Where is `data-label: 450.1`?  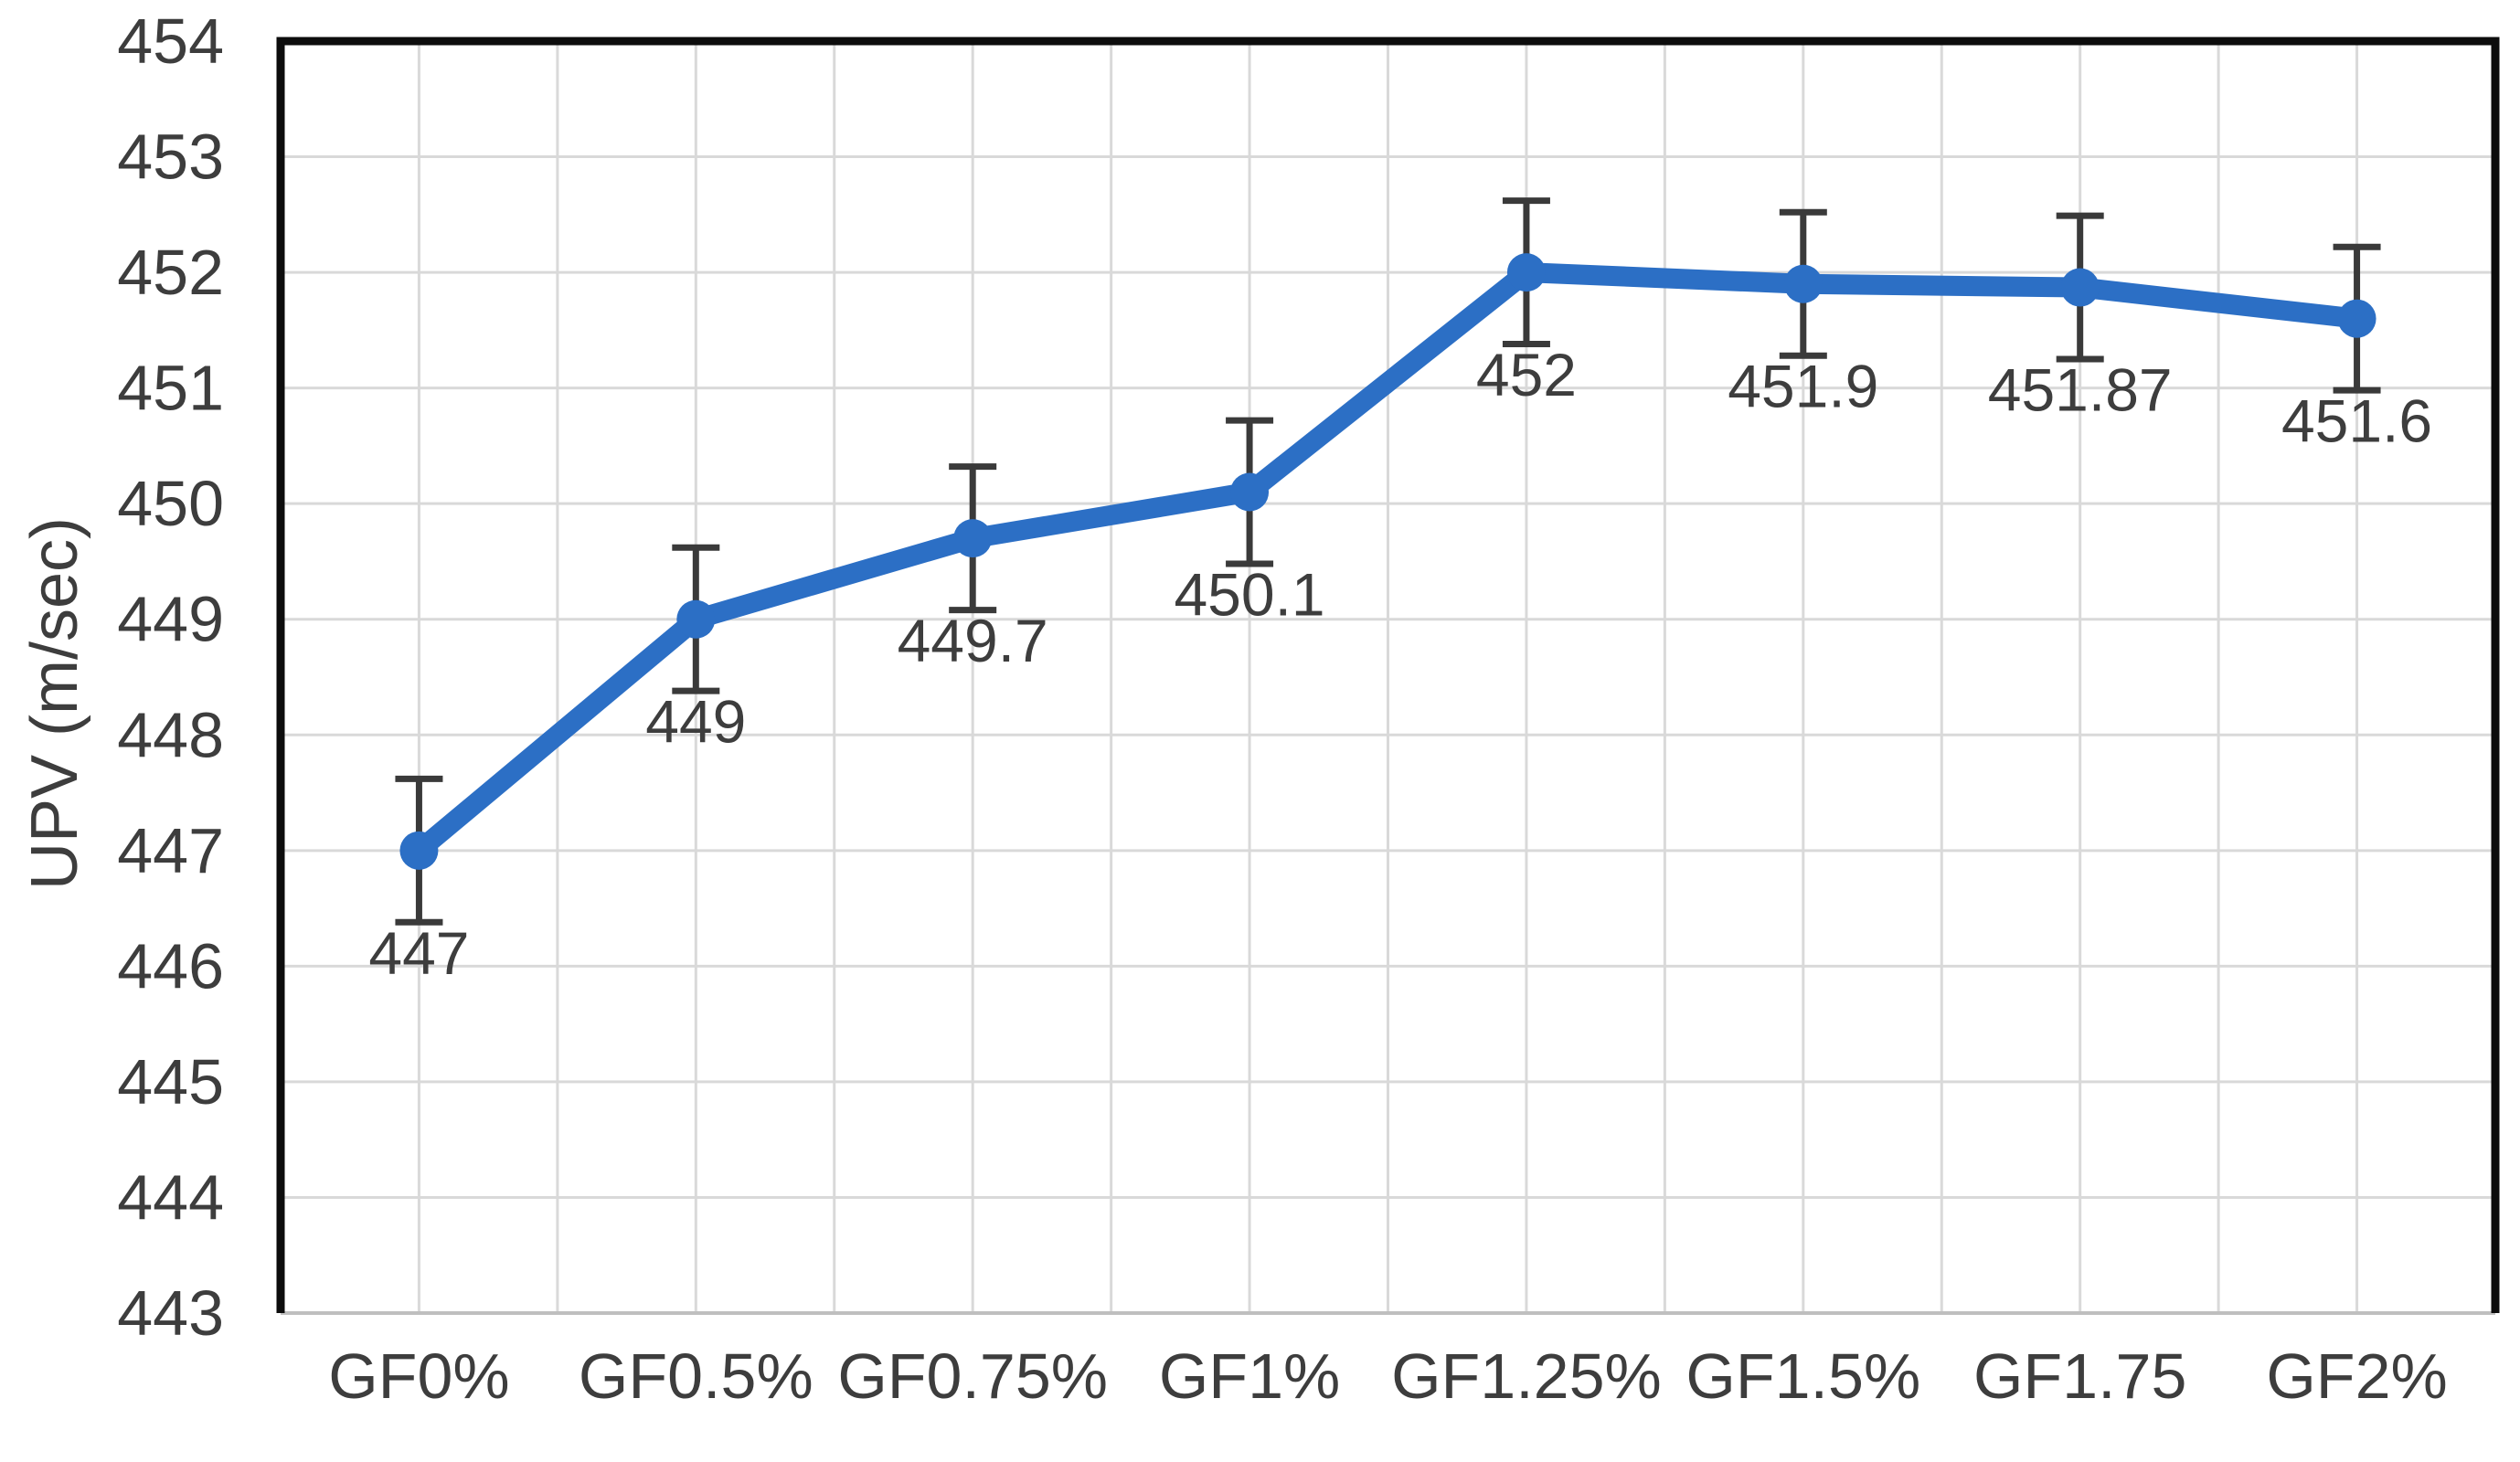
data-label: 450.1 is located at coordinates (1249, 595).